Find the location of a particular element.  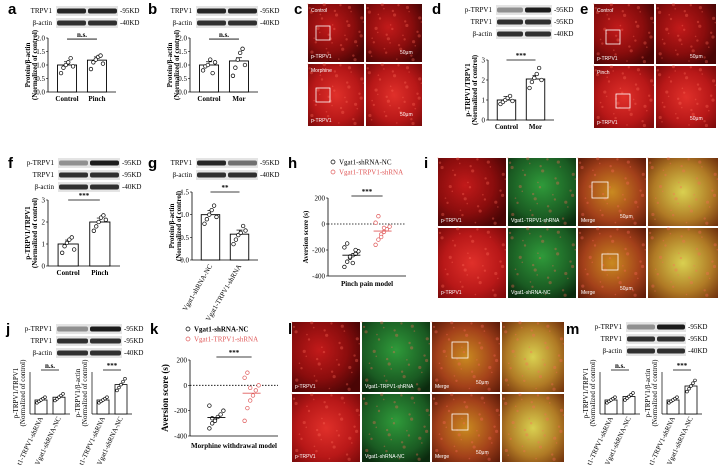

significance-label: *** is located at coordinates (521, 56).